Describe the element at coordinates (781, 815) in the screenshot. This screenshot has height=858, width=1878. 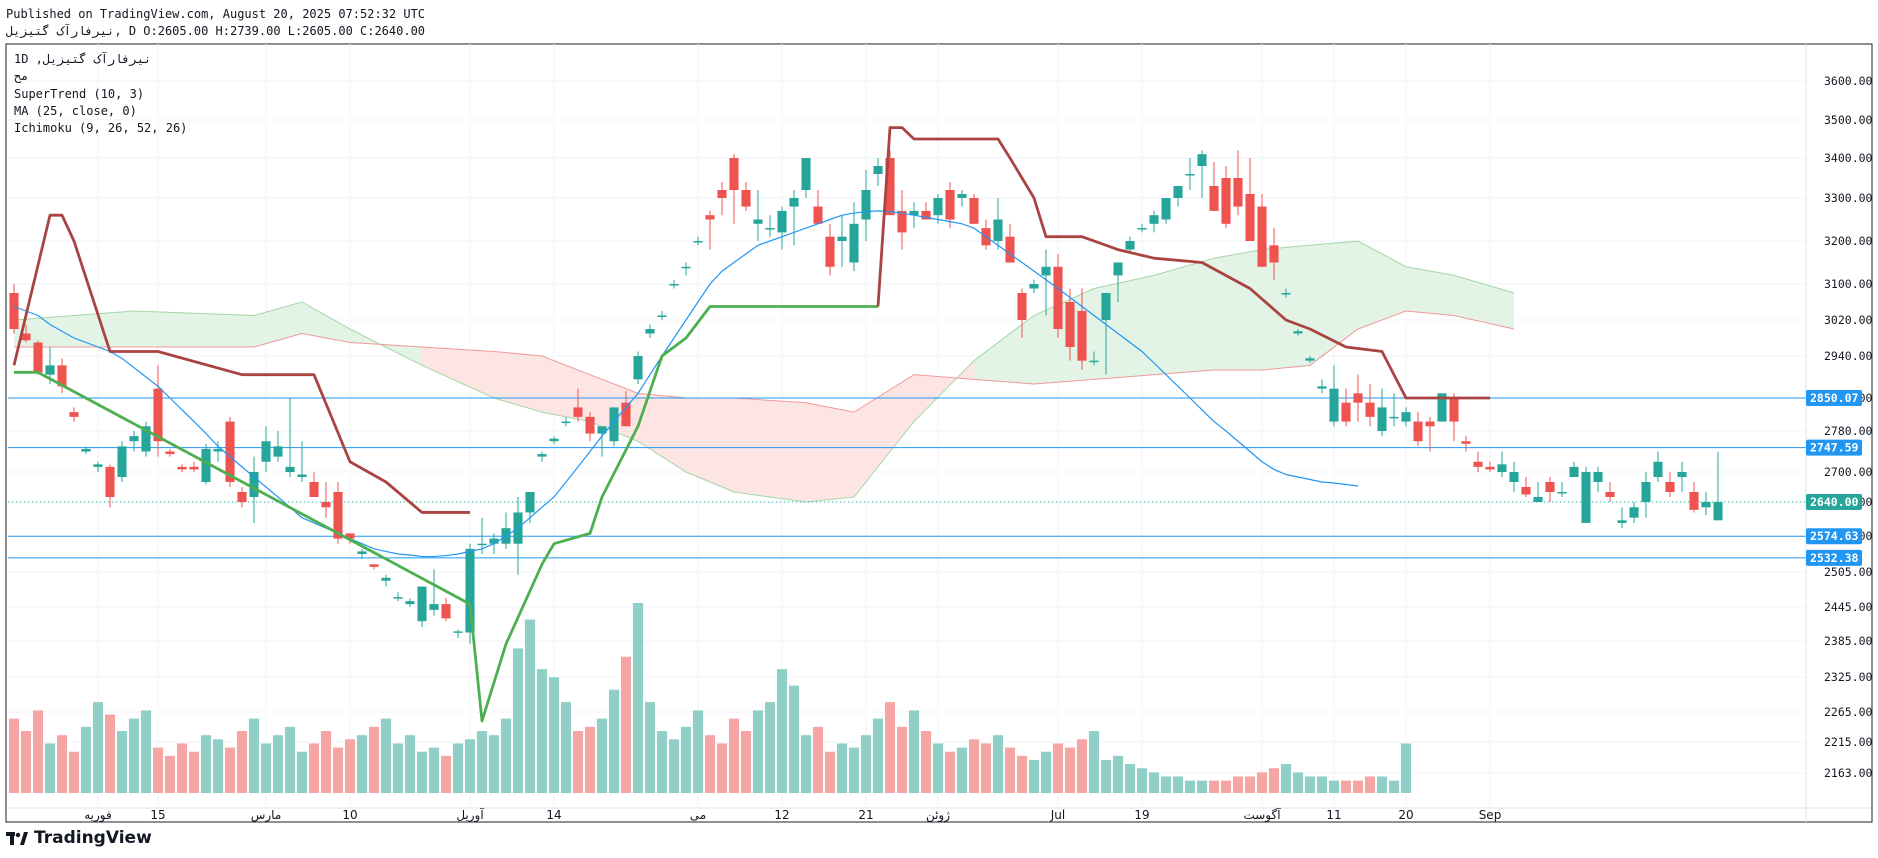
I see `x-tick-label: 12` at that location.